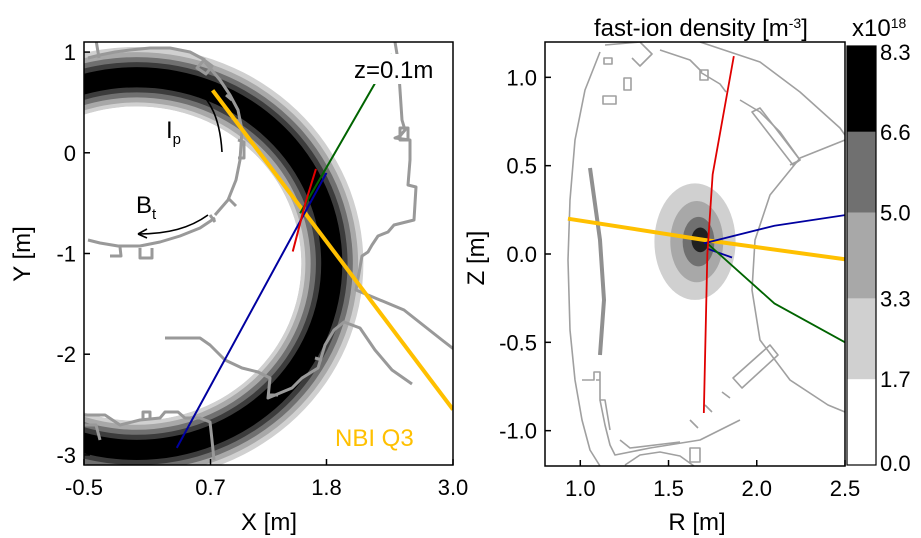 This screenshot has width=921, height=538. Describe the element at coordinates (453, 487) in the screenshot. I see `left-xtick-label: 3.0` at that location.